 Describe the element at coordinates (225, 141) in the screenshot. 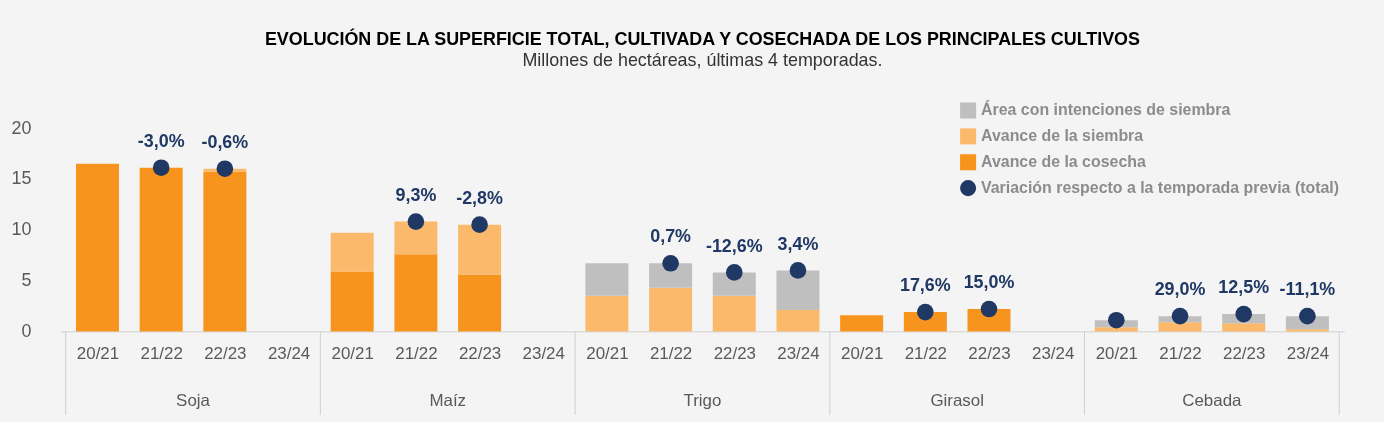

I see `annotation: -0,6%` at that location.